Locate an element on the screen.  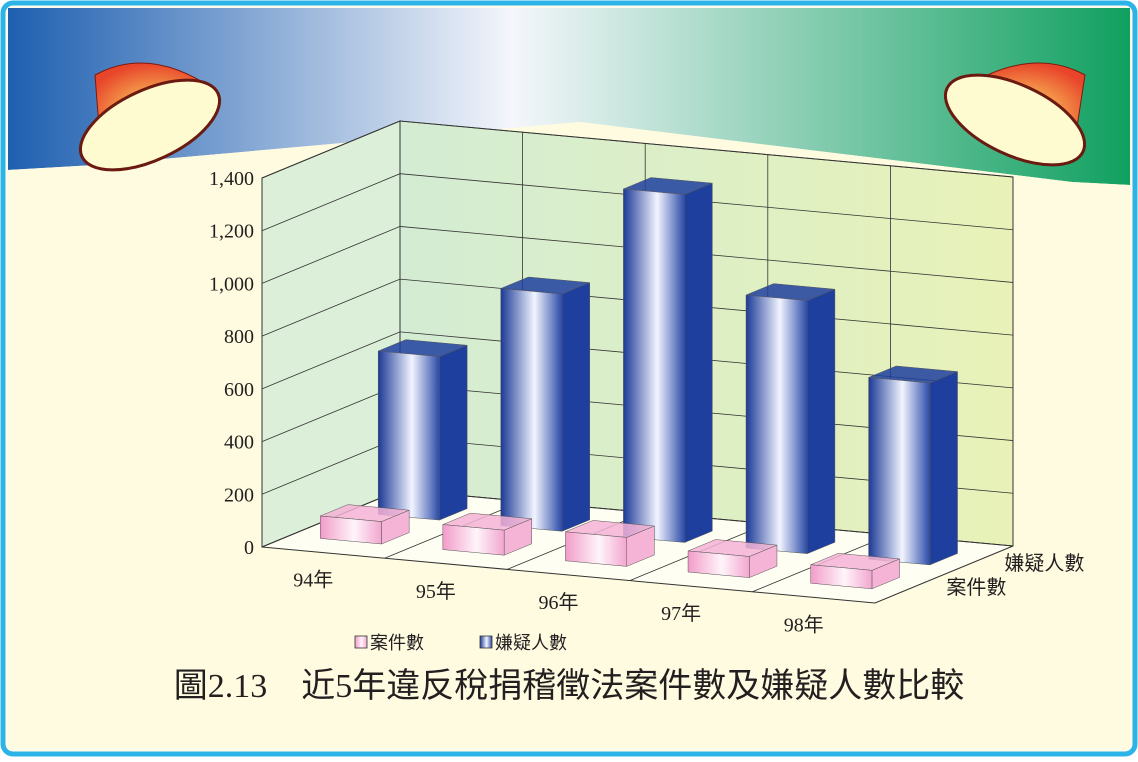
y-tick-label: 1,000 is located at coordinates (231, 284).